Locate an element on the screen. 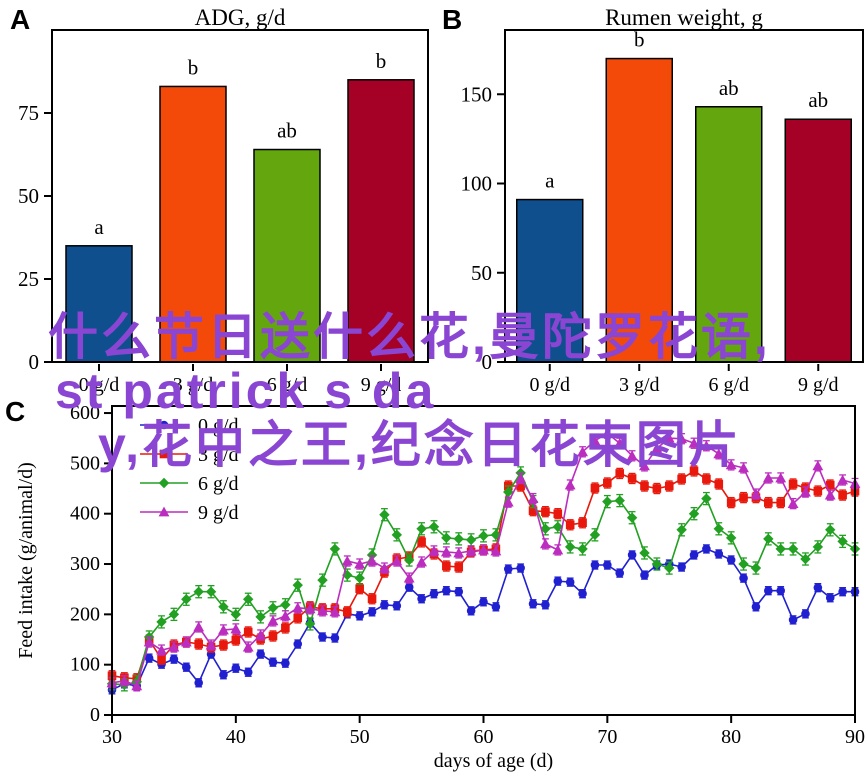 Image resolution: width=866 pixels, height=774 pixels. panel-b-y-tick-label: 100 is located at coordinates (477, 184).